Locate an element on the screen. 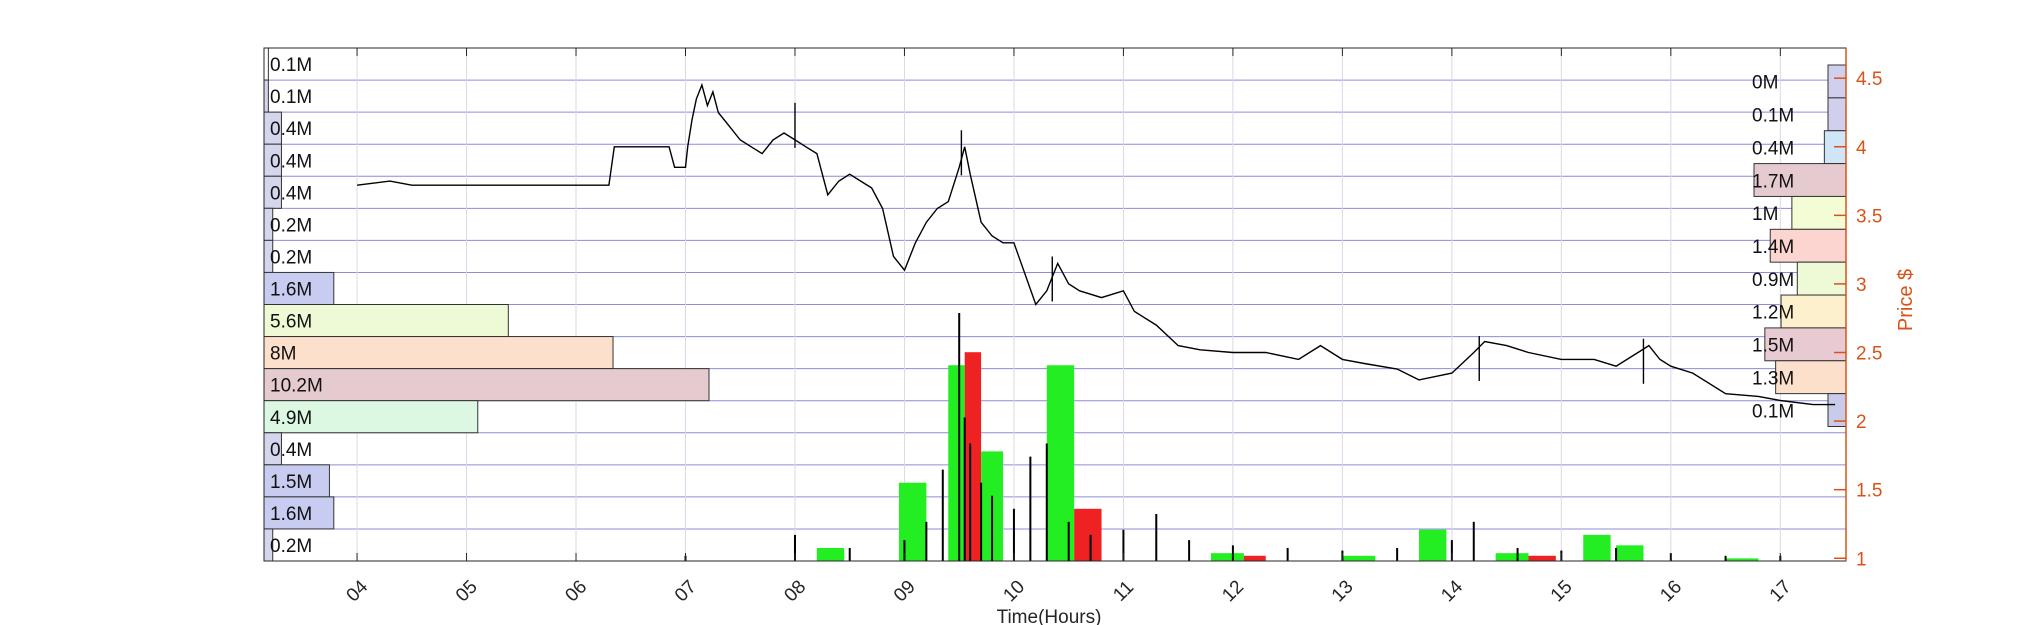 This screenshot has height=625, width=2031. right-profile-label: 0M is located at coordinates (1765, 83).